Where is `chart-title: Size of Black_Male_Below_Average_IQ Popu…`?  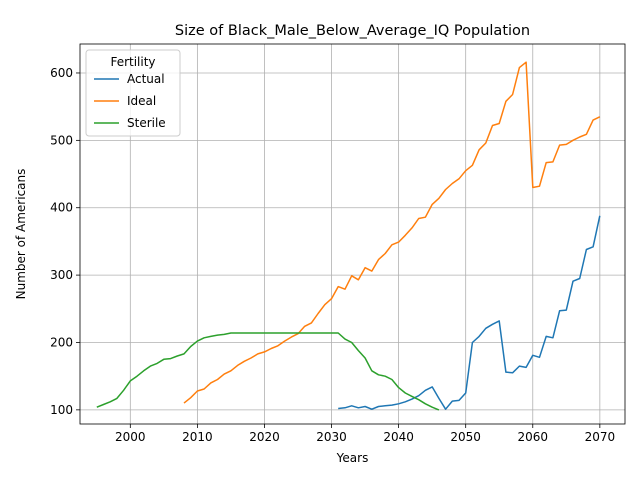 chart-title: Size of Black_Male_Below_Average_IQ Popu… is located at coordinates (352, 31).